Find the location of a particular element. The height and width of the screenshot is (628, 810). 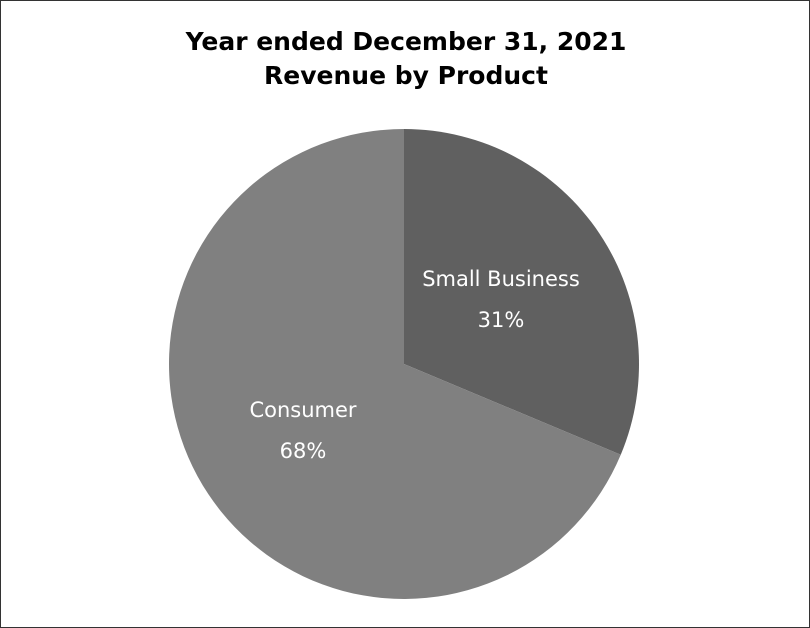

category-label: Small Business is located at coordinates (501, 279).